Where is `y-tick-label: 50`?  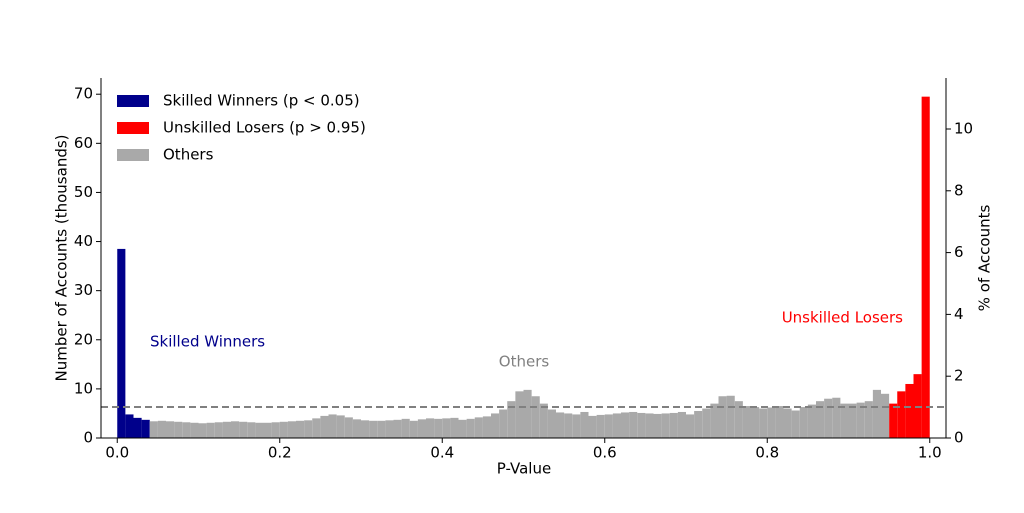
y-tick-label: 50 is located at coordinates (83, 192).